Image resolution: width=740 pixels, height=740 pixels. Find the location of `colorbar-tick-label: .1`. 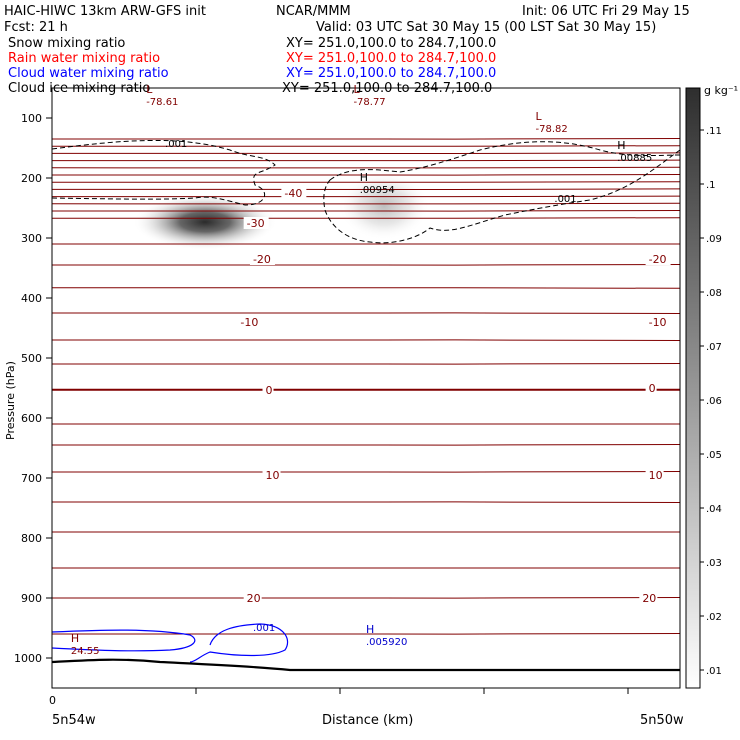

colorbar-tick-label: .1 is located at coordinates (711, 185).